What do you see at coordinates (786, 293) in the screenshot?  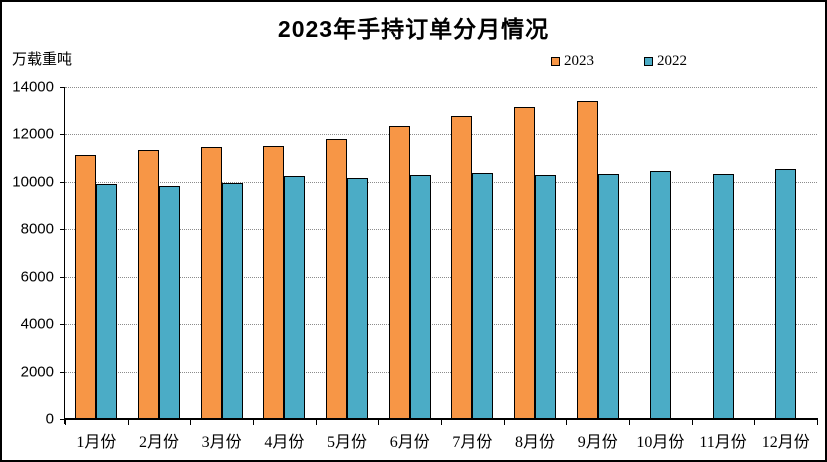 I see `bar-2022-12月份` at bounding box center [786, 293].